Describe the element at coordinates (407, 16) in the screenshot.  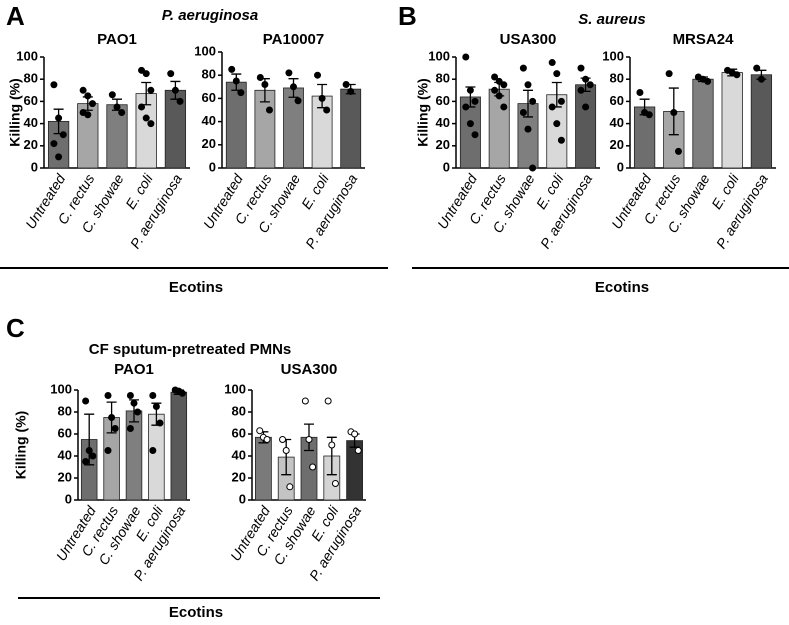
I see `panel-letter: B` at that location.